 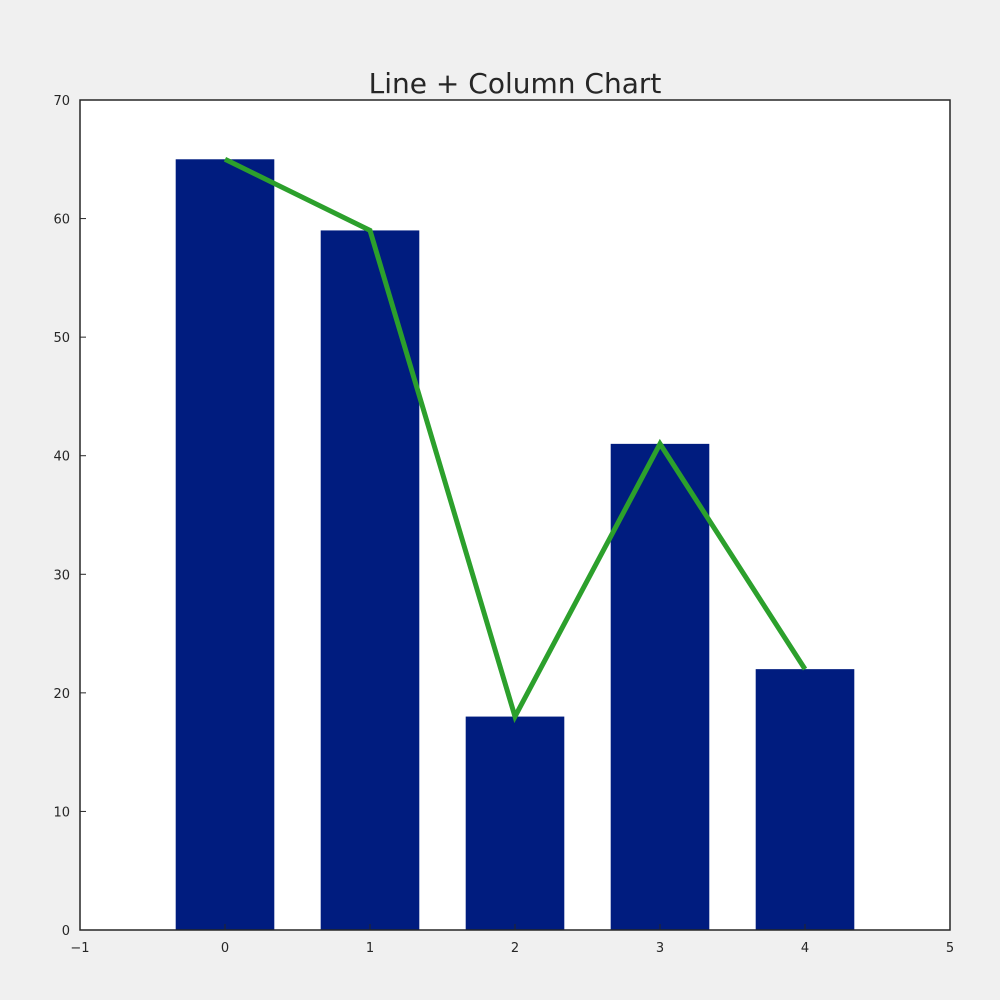 I want to click on y-tick-label: 0, so click(x=66, y=931).